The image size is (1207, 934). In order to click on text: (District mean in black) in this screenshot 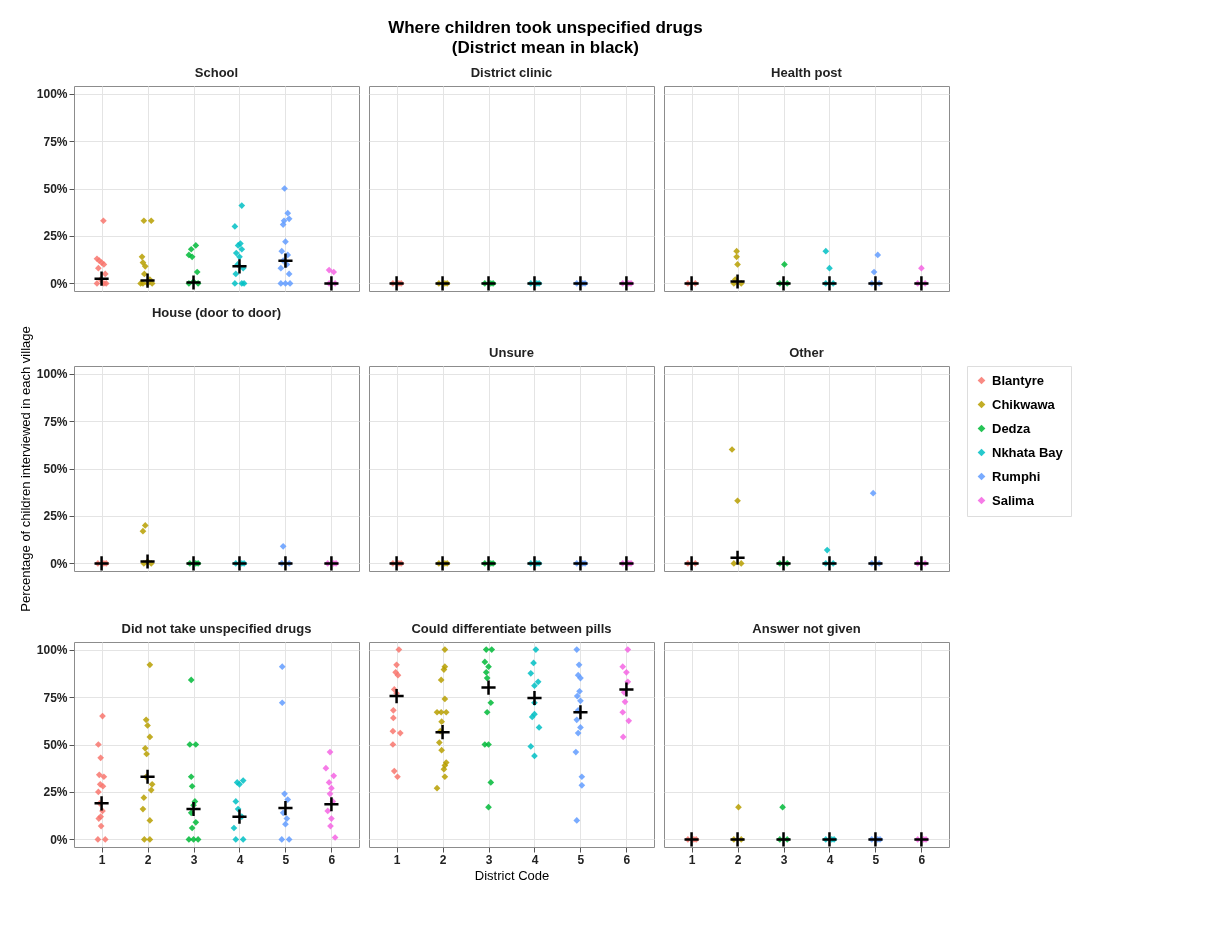, I will do `click(545, 47)`.